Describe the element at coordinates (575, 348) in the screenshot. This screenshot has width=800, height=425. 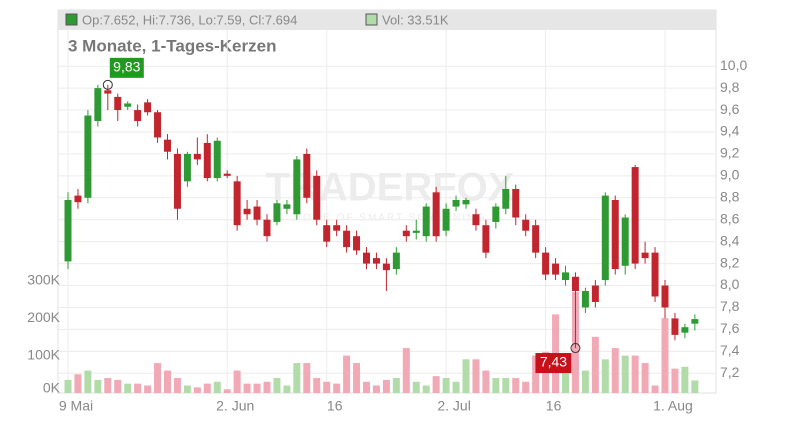
I see `min-marker` at that location.